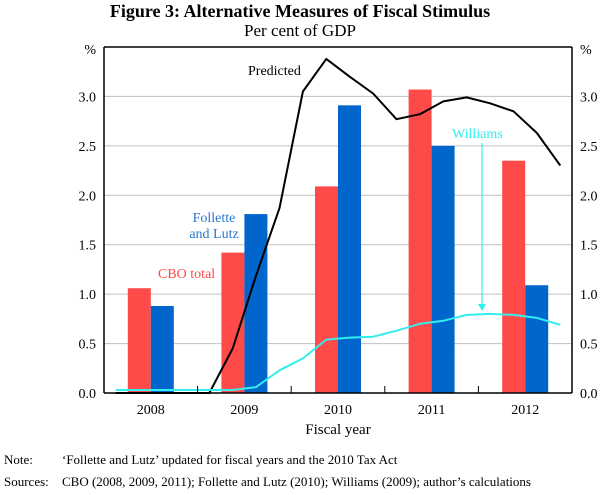 The width and height of the screenshot is (600, 495). Describe the element at coordinates (338, 410) in the screenshot. I see `x-tick-label: 2010` at that location.